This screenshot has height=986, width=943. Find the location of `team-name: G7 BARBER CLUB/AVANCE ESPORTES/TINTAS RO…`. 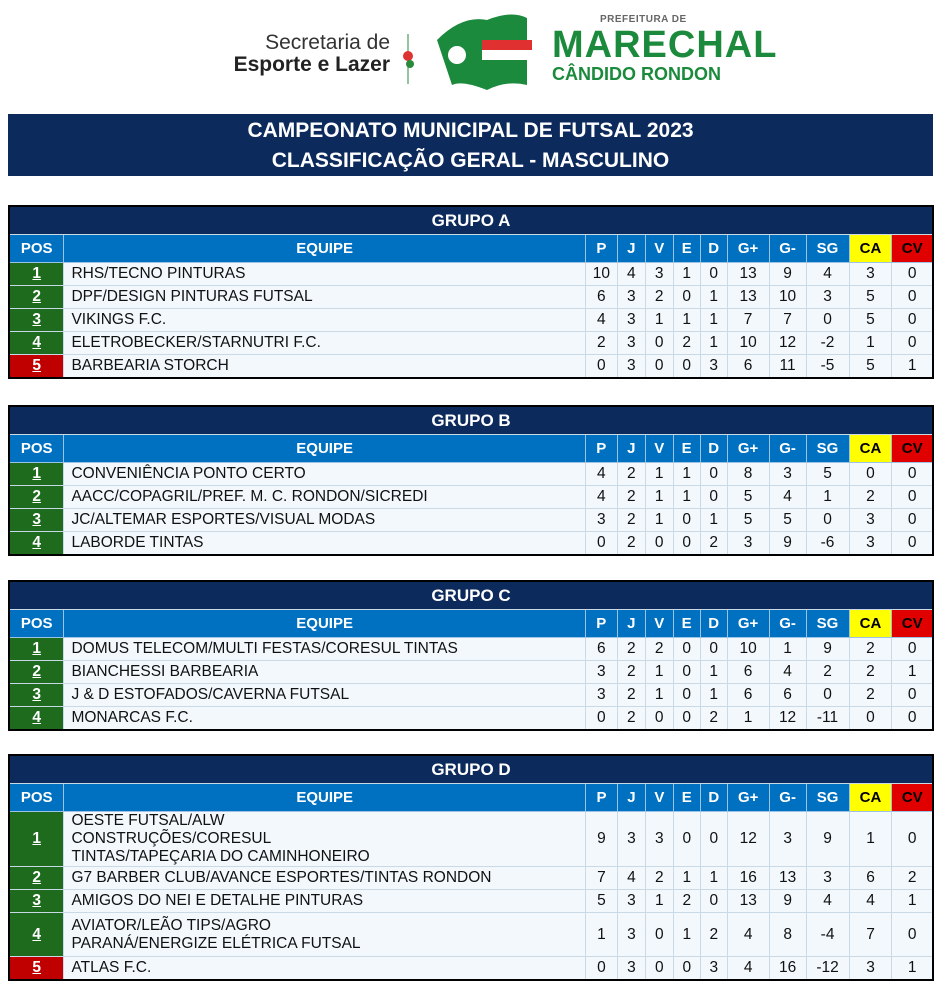

team-name: G7 BARBER CLUB/AVANCE ESPORTES/TINTAS RO… is located at coordinates (325, 878).